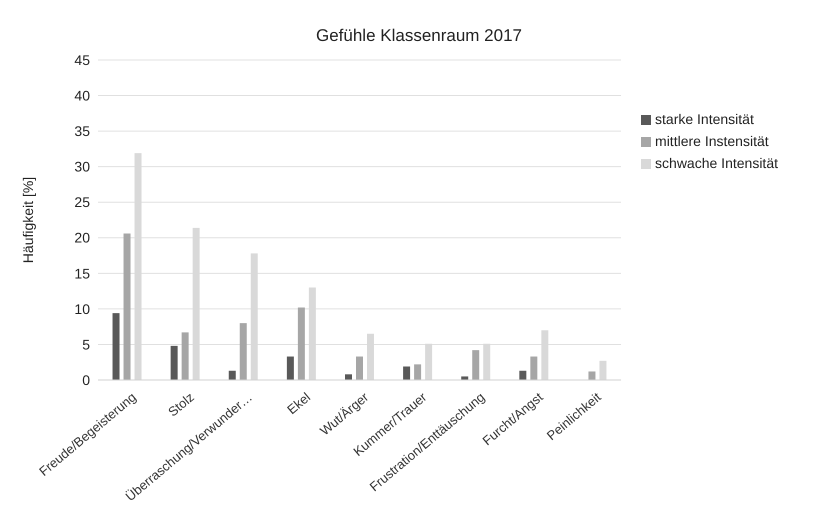 The image size is (838, 530). What do you see at coordinates (82, 308) in the screenshot?
I see `y-tick-label: 10` at bounding box center [82, 308].